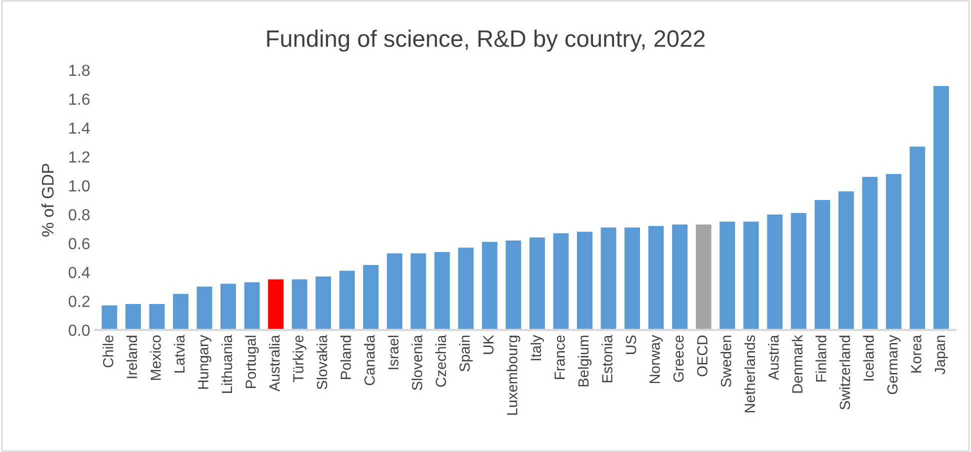 The image size is (971, 452). Describe the element at coordinates (893, 364) in the screenshot. I see `x-tick-label: Germany` at that location.